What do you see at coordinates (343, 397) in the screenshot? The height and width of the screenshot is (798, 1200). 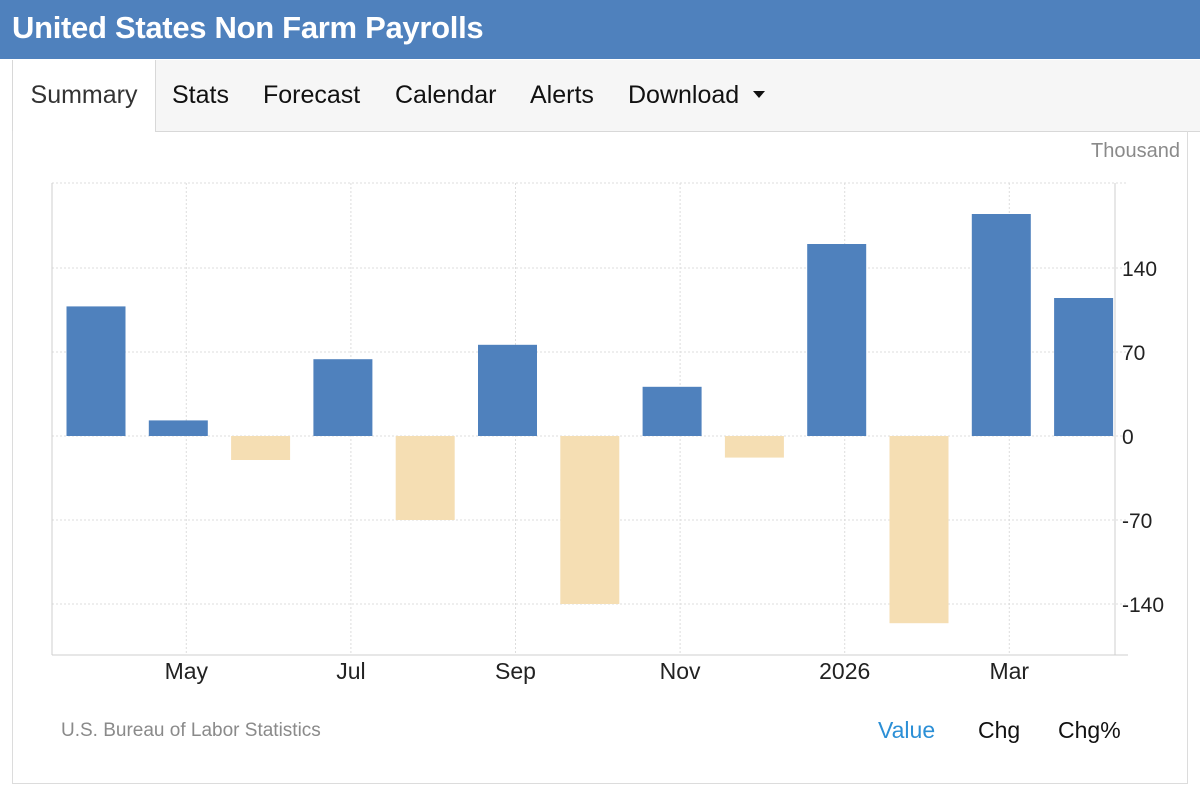 I see `bar-jul-2025` at bounding box center [343, 397].